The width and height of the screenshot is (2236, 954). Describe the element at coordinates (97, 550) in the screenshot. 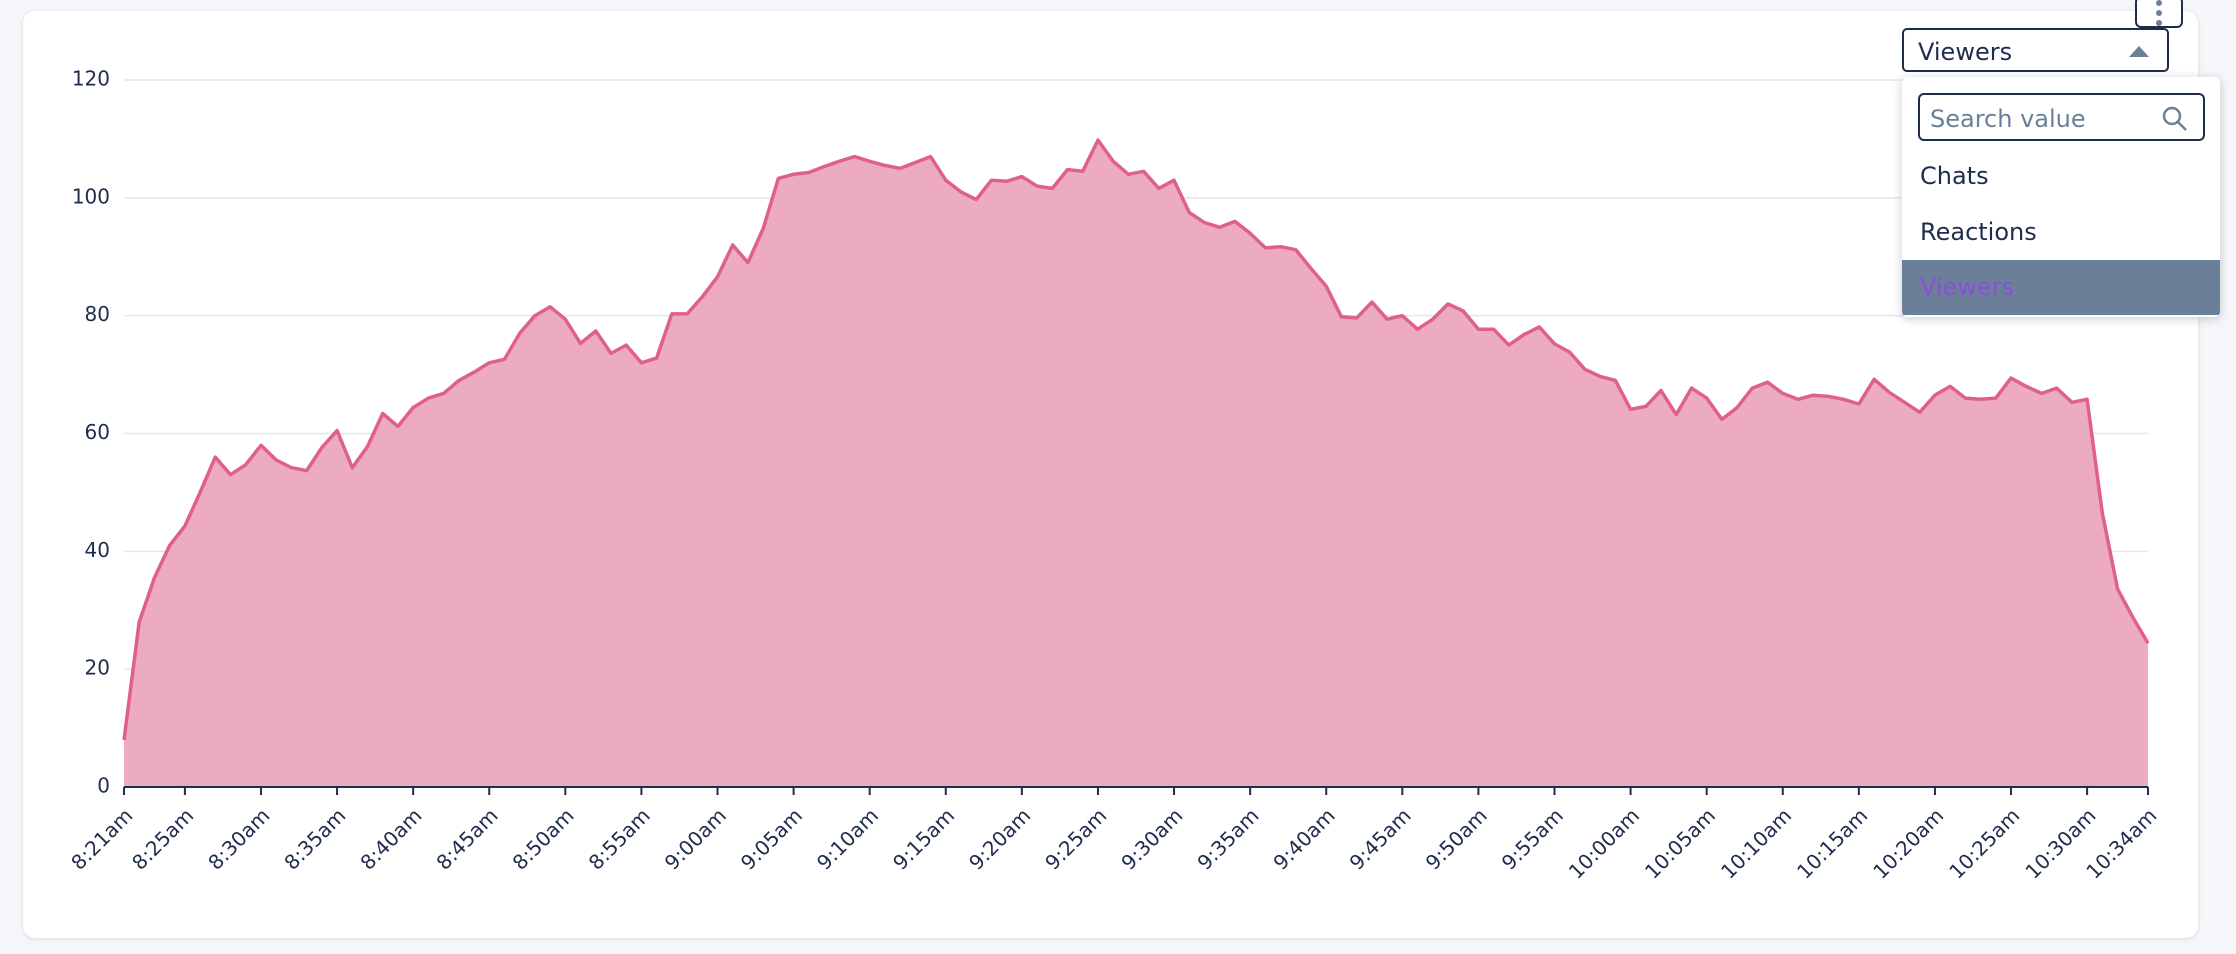

I see `y-tick-label: 40` at that location.